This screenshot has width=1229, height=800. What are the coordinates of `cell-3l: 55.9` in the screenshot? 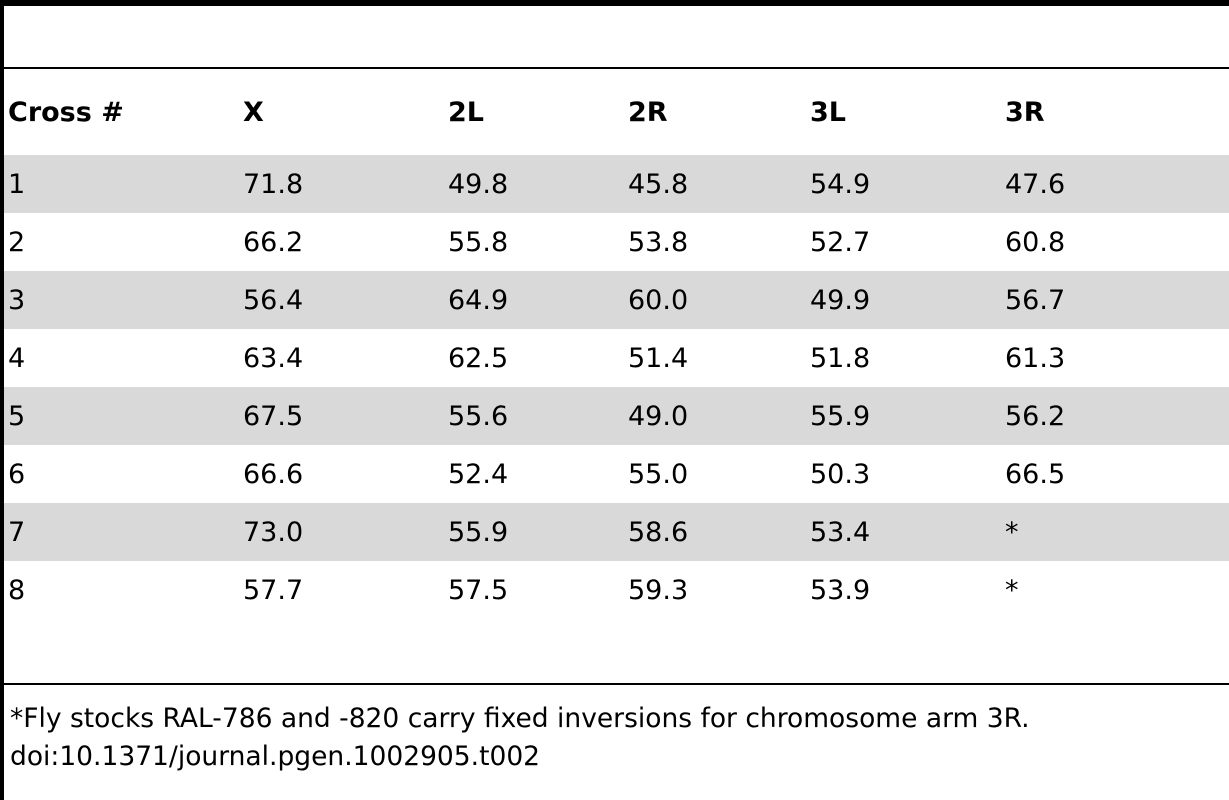 It's located at (903, 416).